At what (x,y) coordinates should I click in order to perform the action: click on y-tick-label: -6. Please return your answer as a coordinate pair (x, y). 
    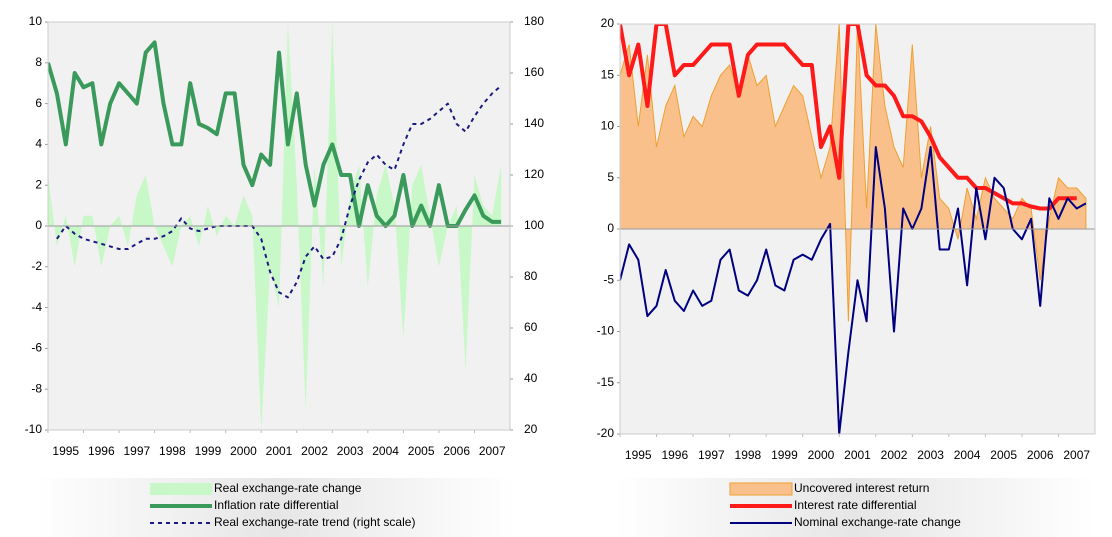
    Looking at the image, I should click on (36, 348).